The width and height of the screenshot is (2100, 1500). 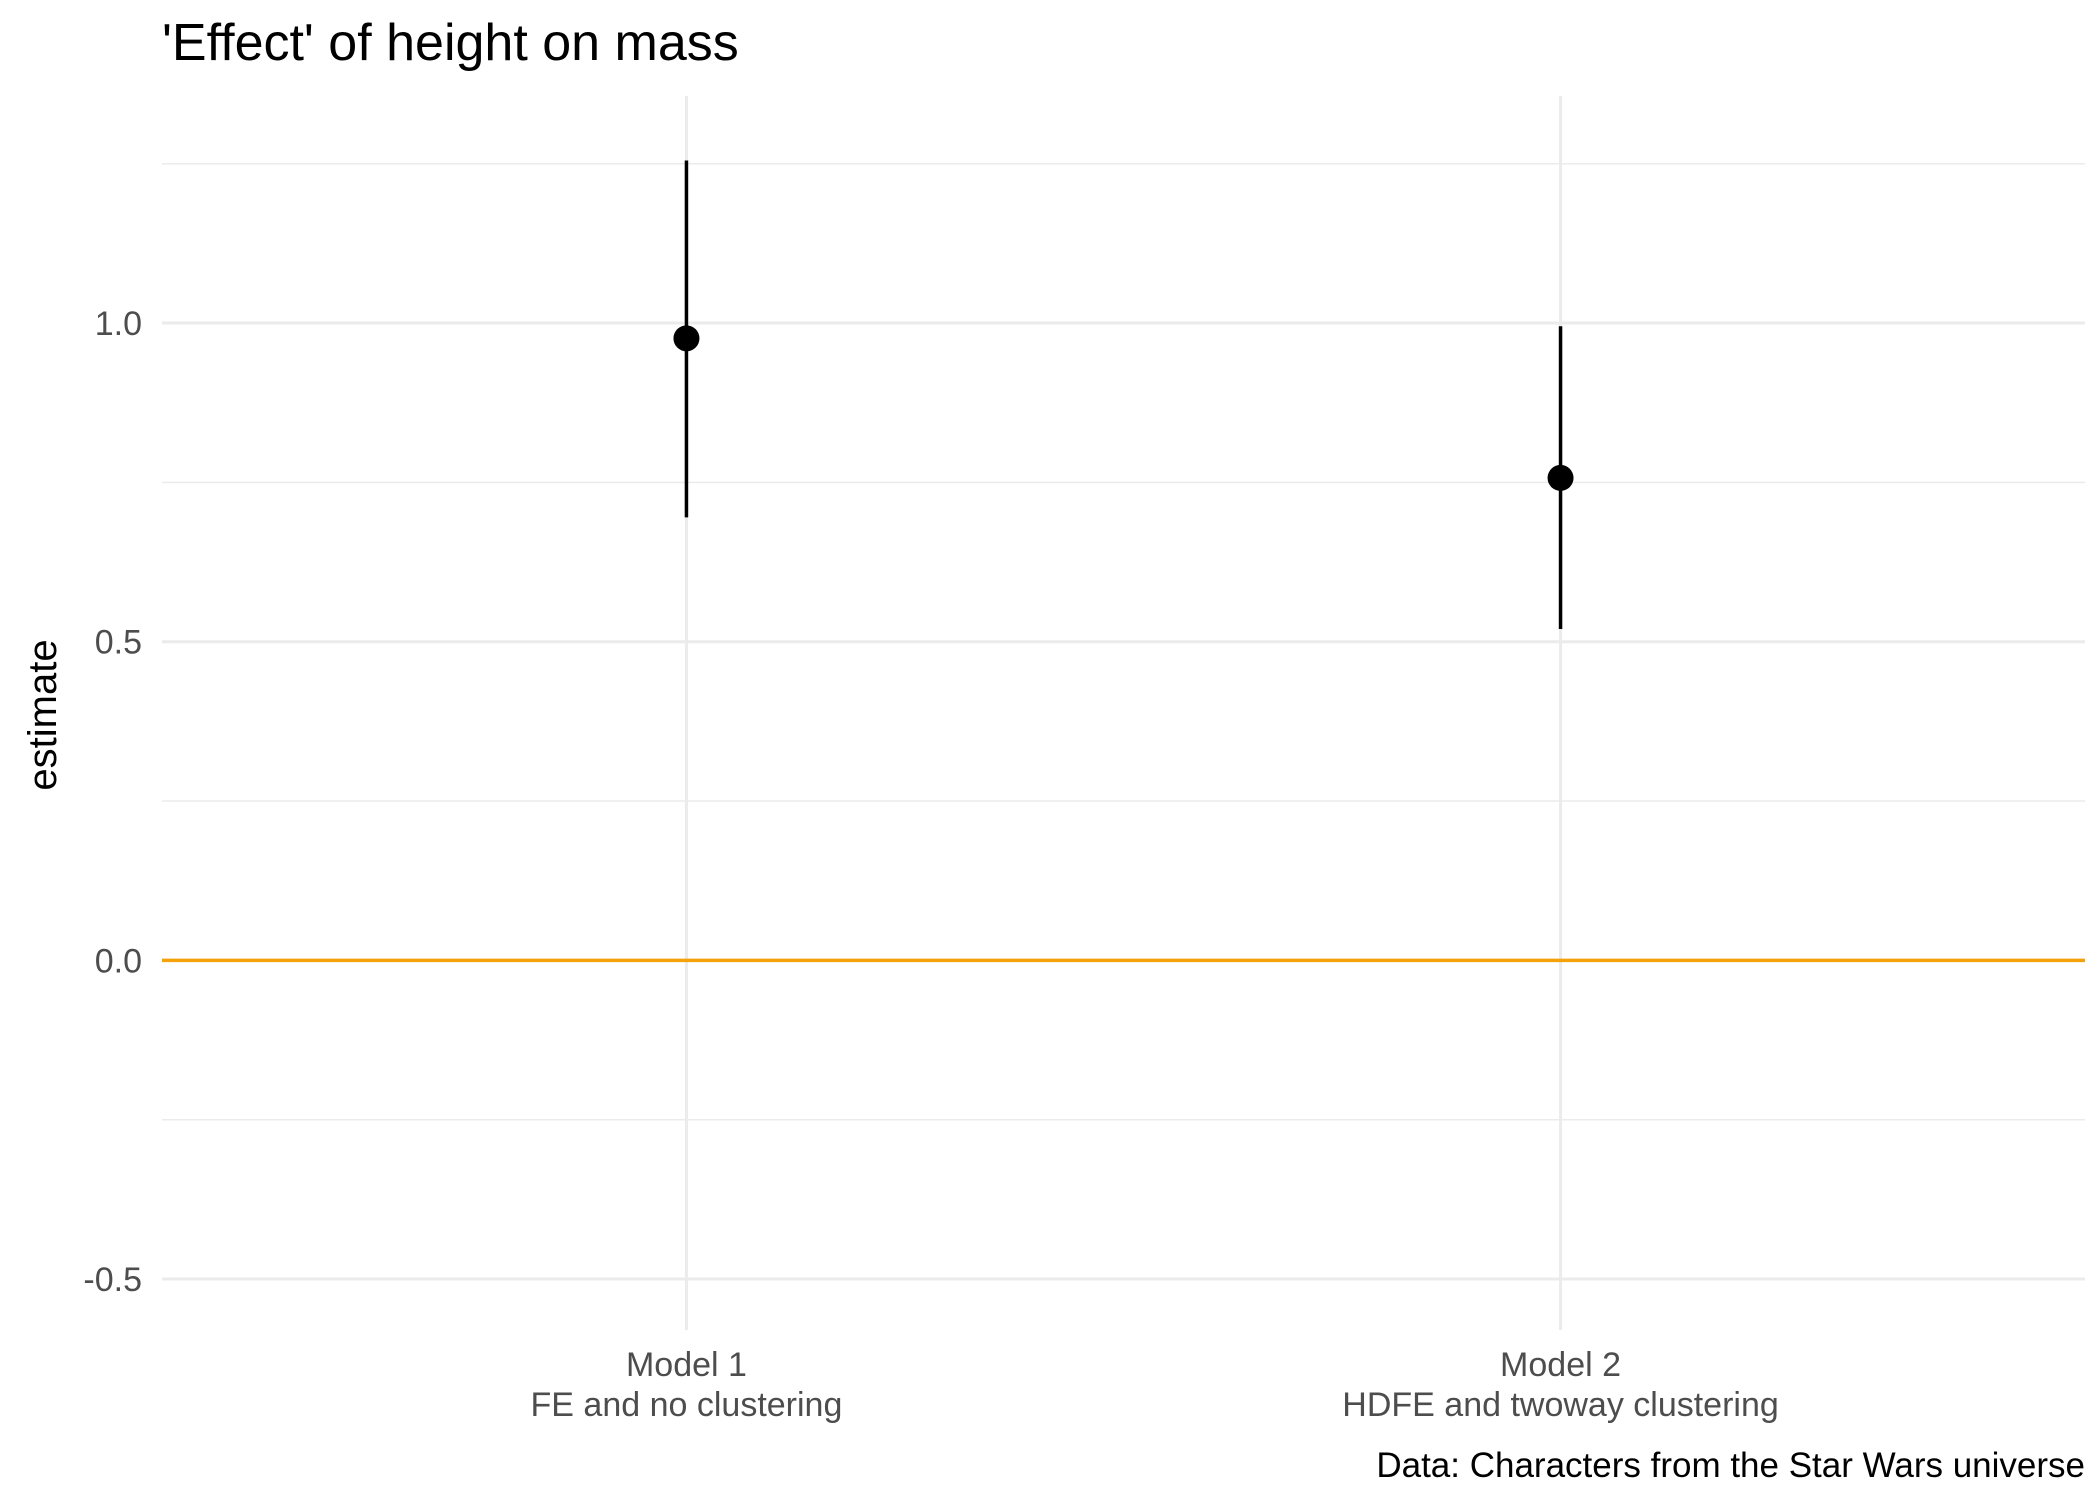 What do you see at coordinates (686, 1365) in the screenshot?
I see `x-tick-label-model: Model 1` at bounding box center [686, 1365].